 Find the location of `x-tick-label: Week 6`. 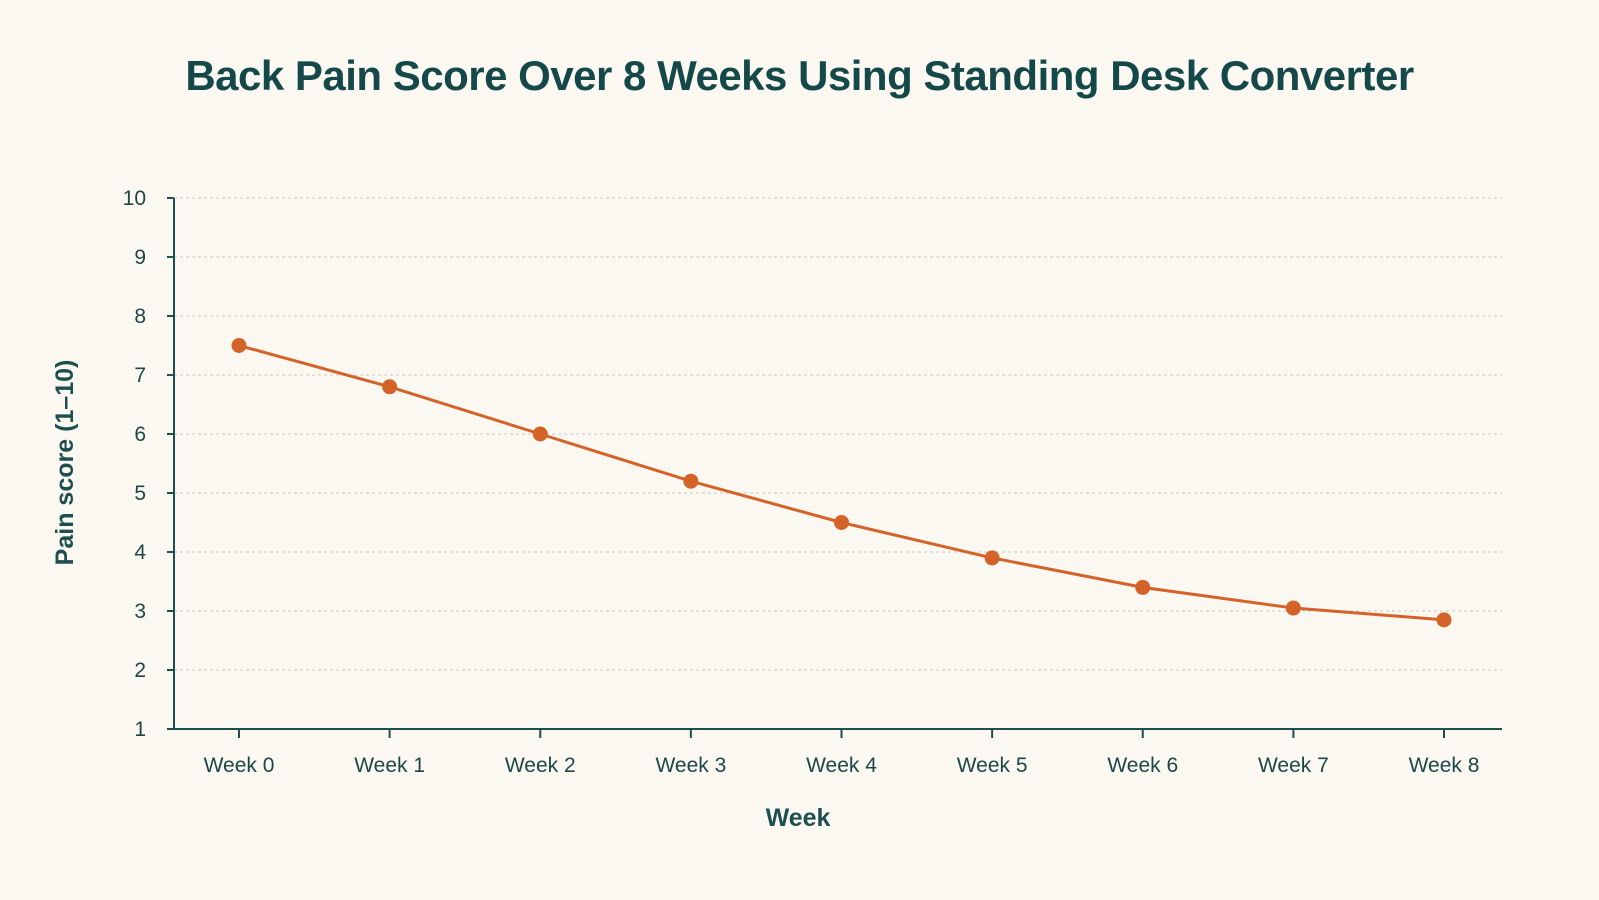

x-tick-label: Week 6 is located at coordinates (1142, 765).